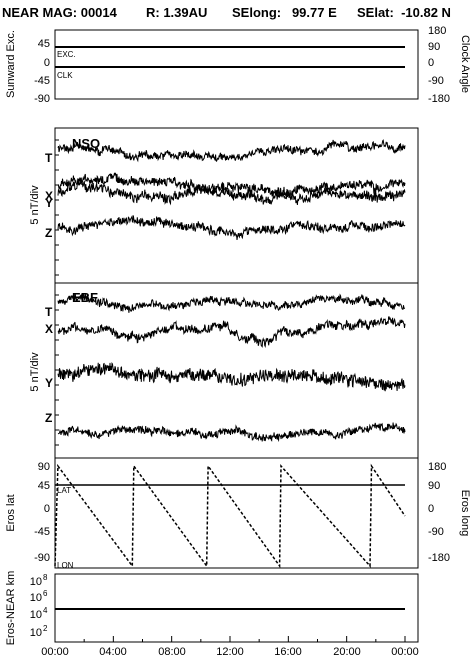 This screenshot has height=656, width=474. What do you see at coordinates (231, 332) in the screenshot?
I see `ebf-trace-x` at bounding box center [231, 332].